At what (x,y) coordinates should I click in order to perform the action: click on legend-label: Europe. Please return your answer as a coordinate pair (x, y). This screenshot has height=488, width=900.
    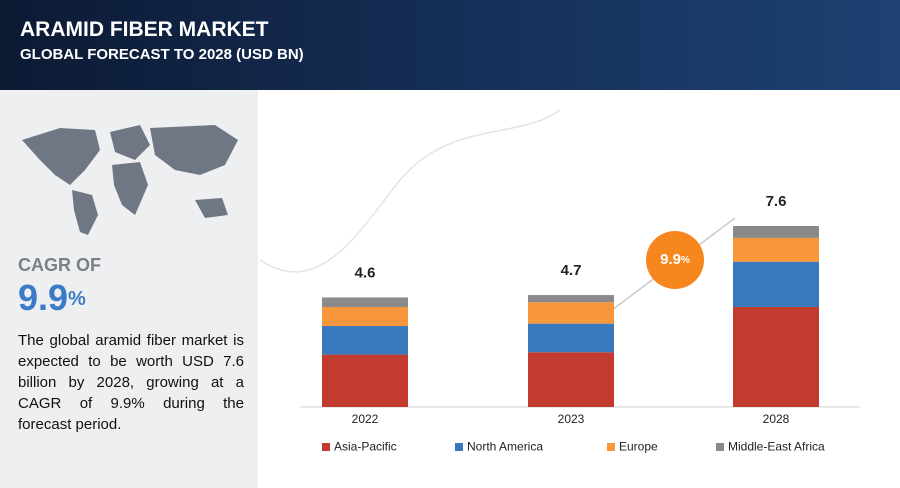
    Looking at the image, I should click on (638, 447).